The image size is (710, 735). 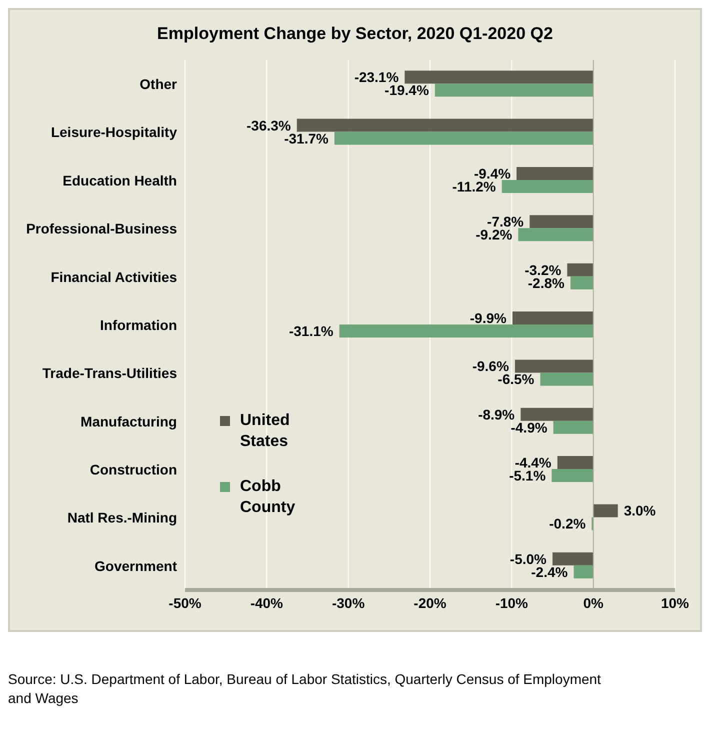 I want to click on y-tick-label: Other, so click(x=159, y=84).